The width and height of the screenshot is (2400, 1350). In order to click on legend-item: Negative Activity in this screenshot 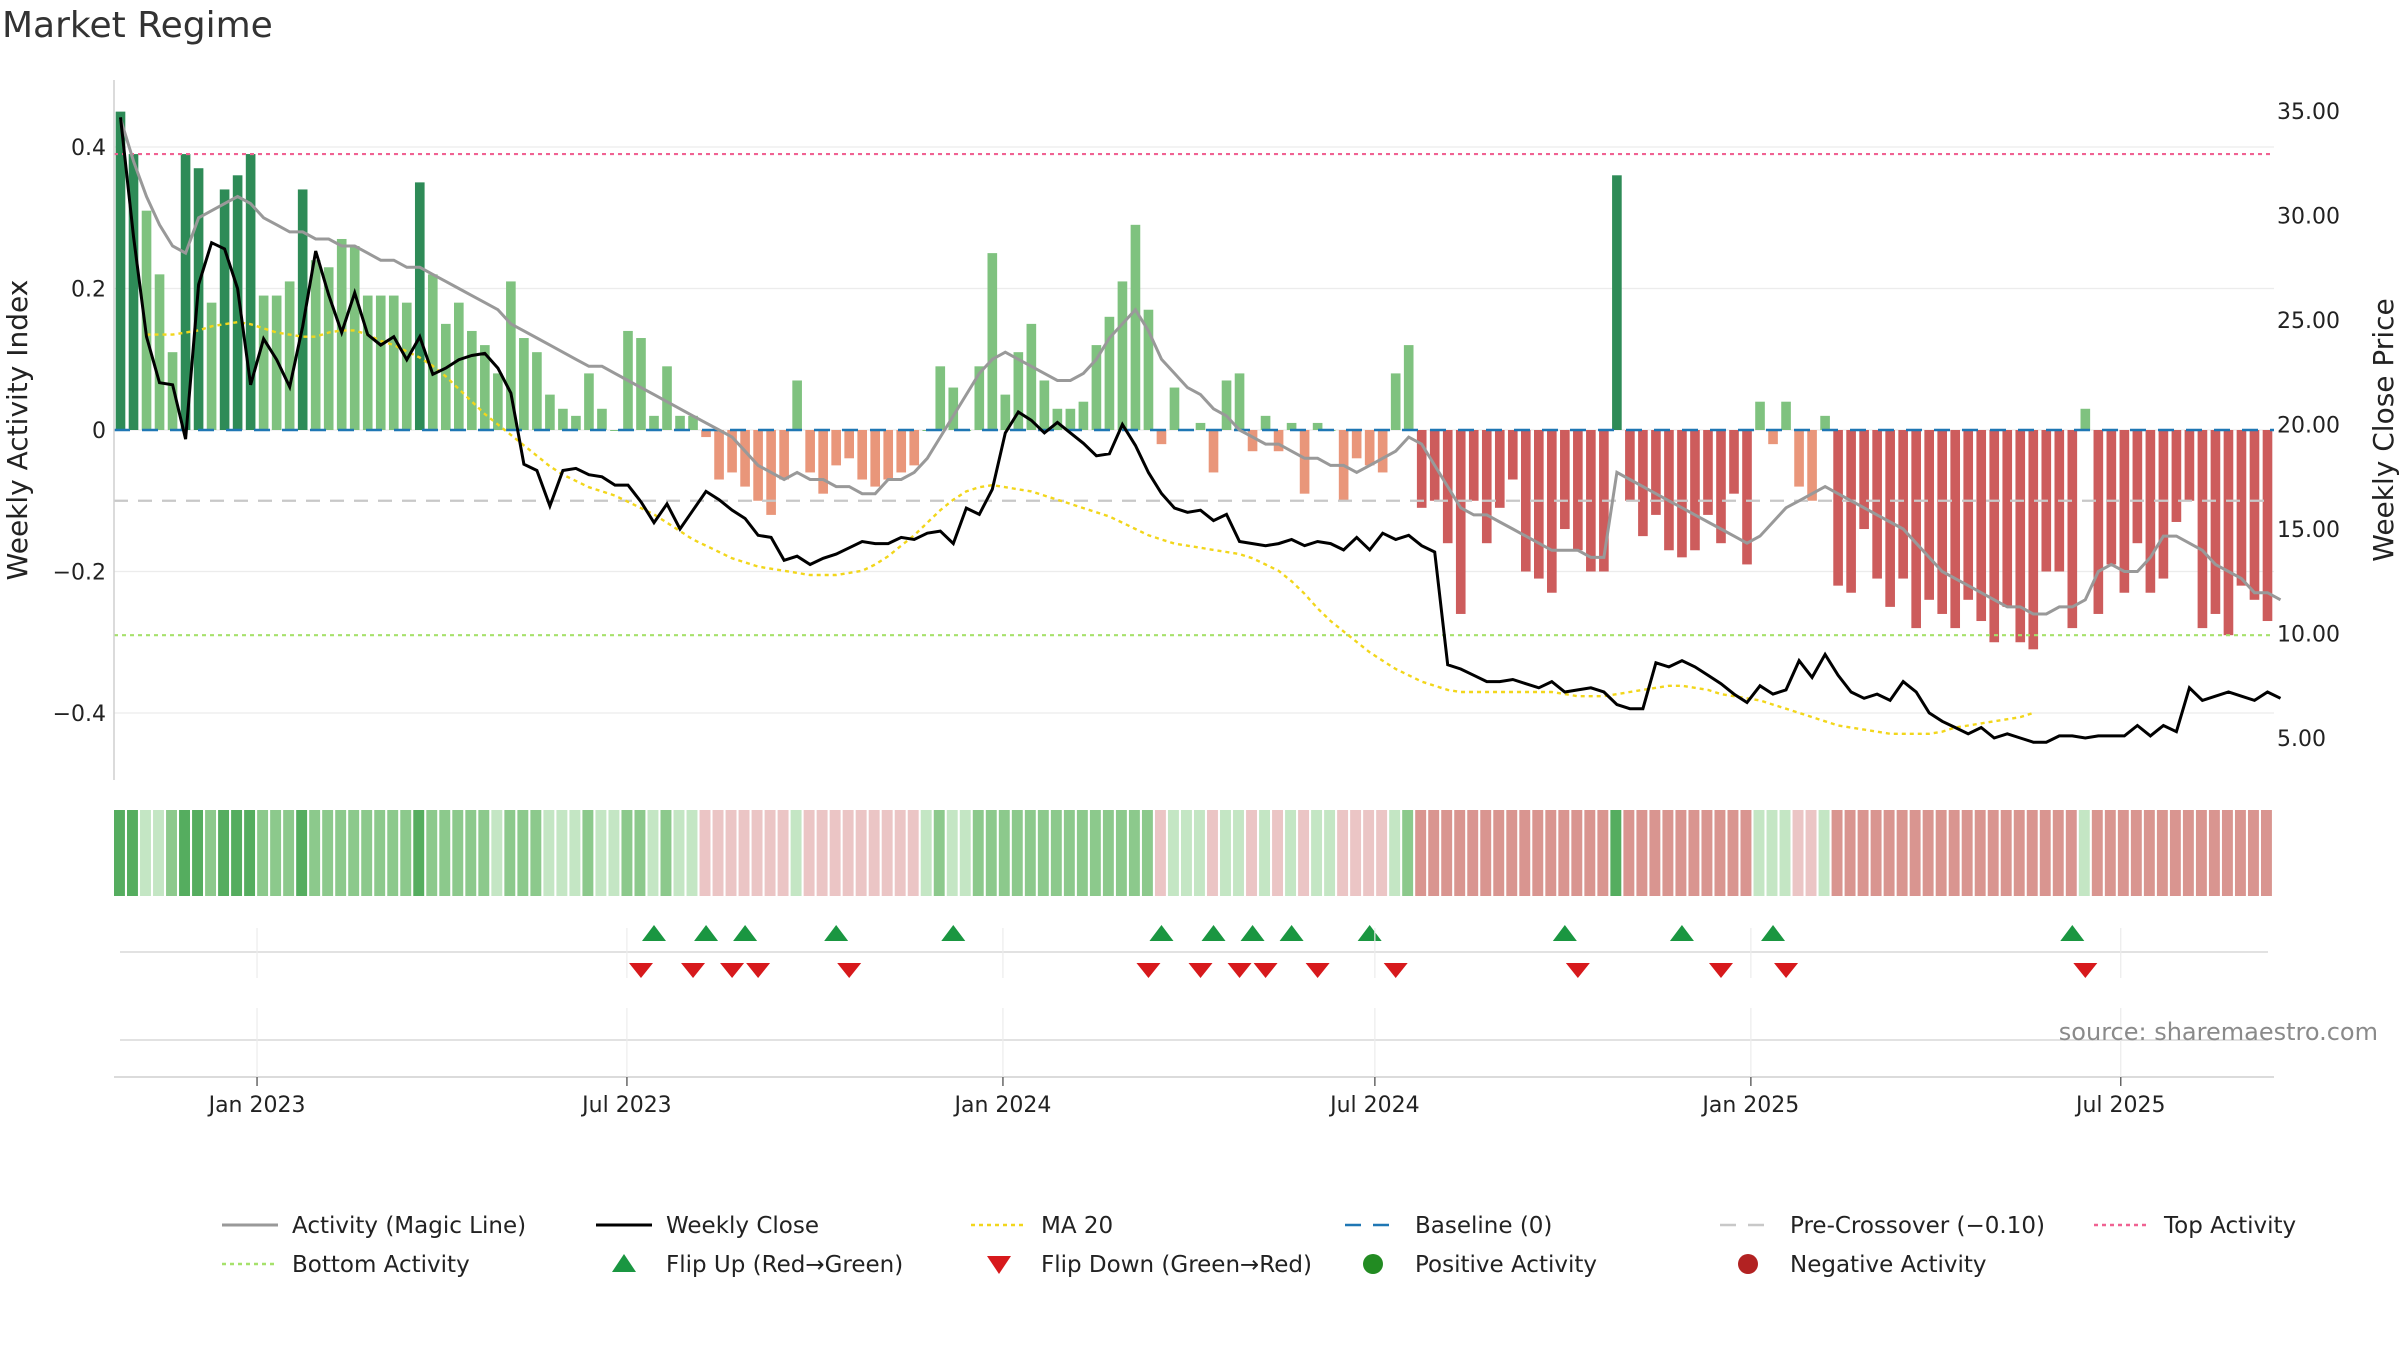, I will do `click(1862, 1265)`.